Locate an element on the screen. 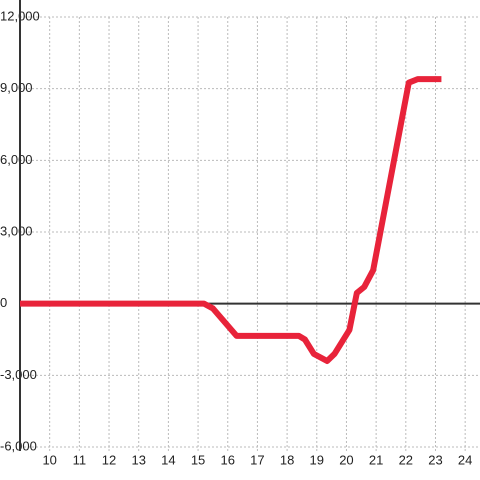 The height and width of the screenshot is (480, 480). y-tick-label: 6,000 is located at coordinates (16, 159).